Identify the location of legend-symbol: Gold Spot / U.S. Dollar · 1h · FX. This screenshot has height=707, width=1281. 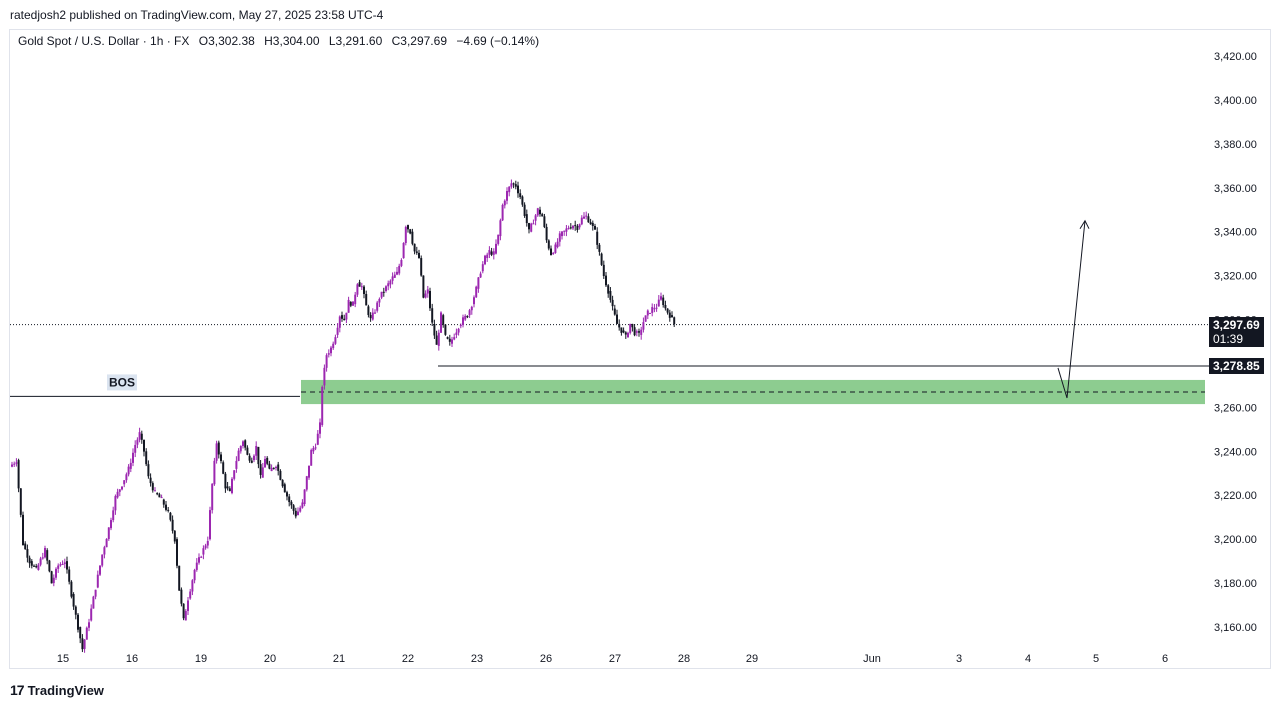
(104, 41).